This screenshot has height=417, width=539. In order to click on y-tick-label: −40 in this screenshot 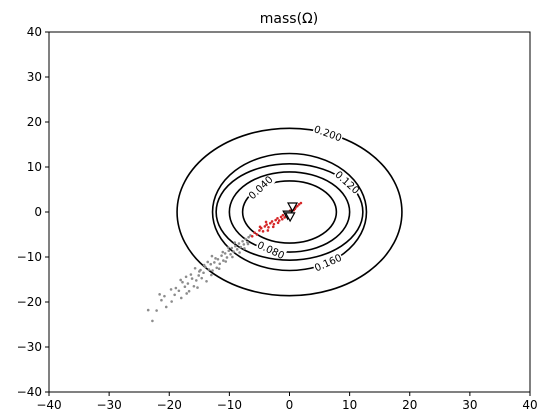, I will do `click(29, 392)`.